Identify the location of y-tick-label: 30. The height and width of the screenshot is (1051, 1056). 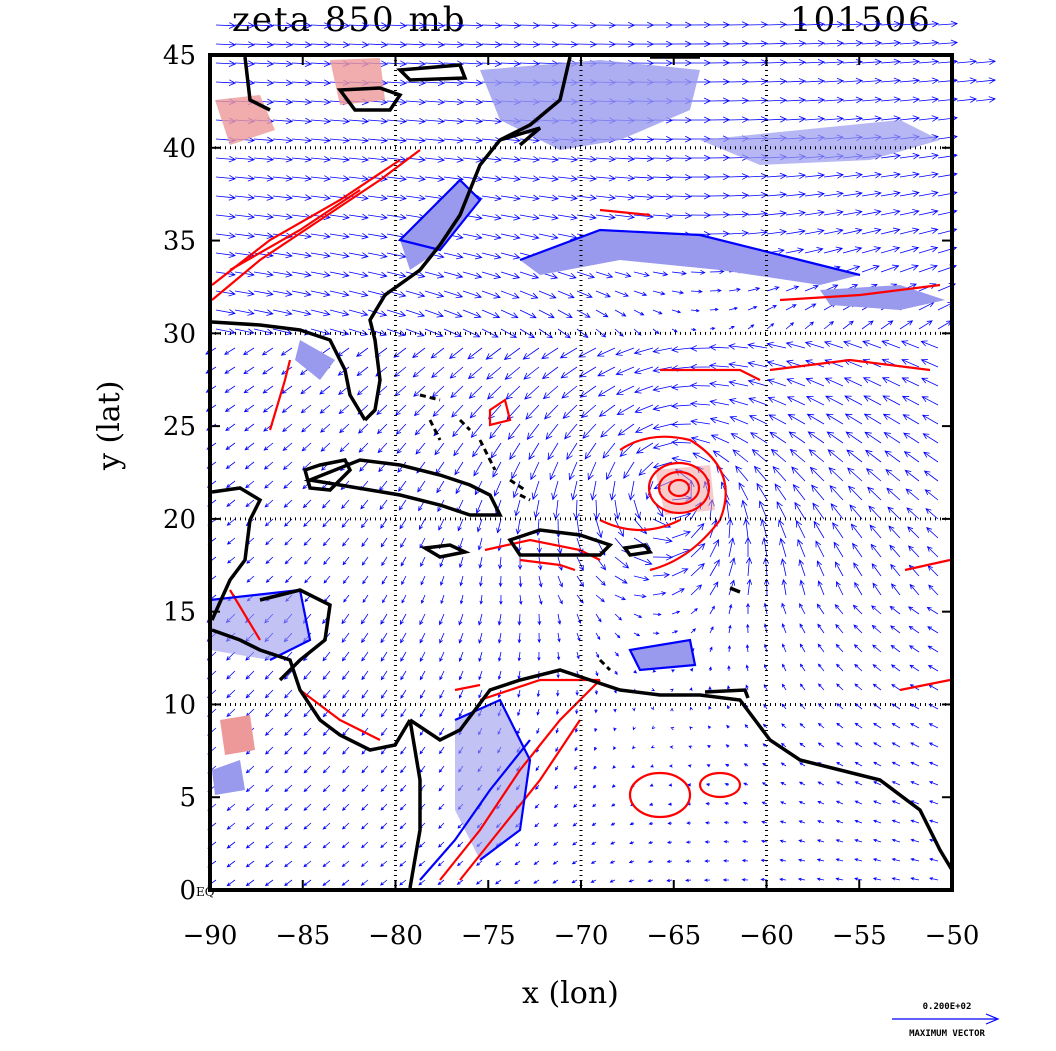
(179, 334).